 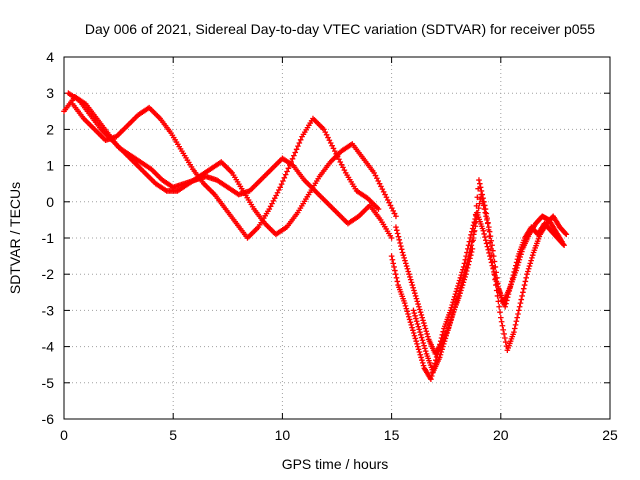 What do you see at coordinates (48, 347) in the screenshot?
I see `y-tick-label: -4` at bounding box center [48, 347].